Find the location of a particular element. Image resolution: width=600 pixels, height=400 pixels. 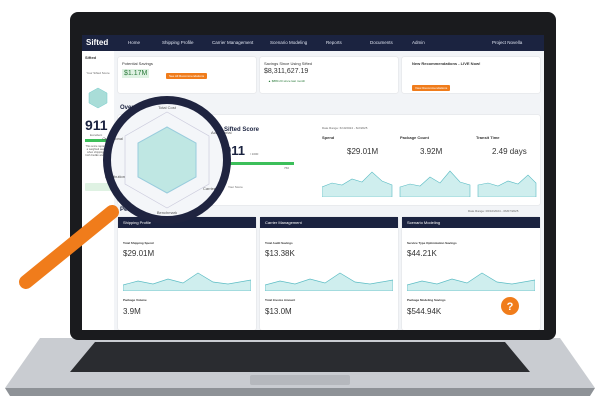

metric-value: $29.01M is located at coordinates (139, 253).